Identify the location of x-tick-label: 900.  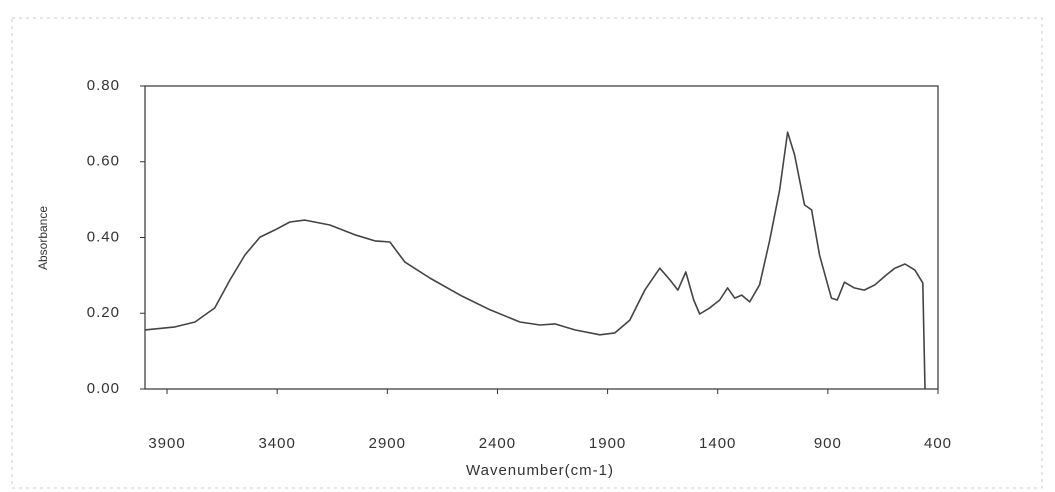
(828, 443).